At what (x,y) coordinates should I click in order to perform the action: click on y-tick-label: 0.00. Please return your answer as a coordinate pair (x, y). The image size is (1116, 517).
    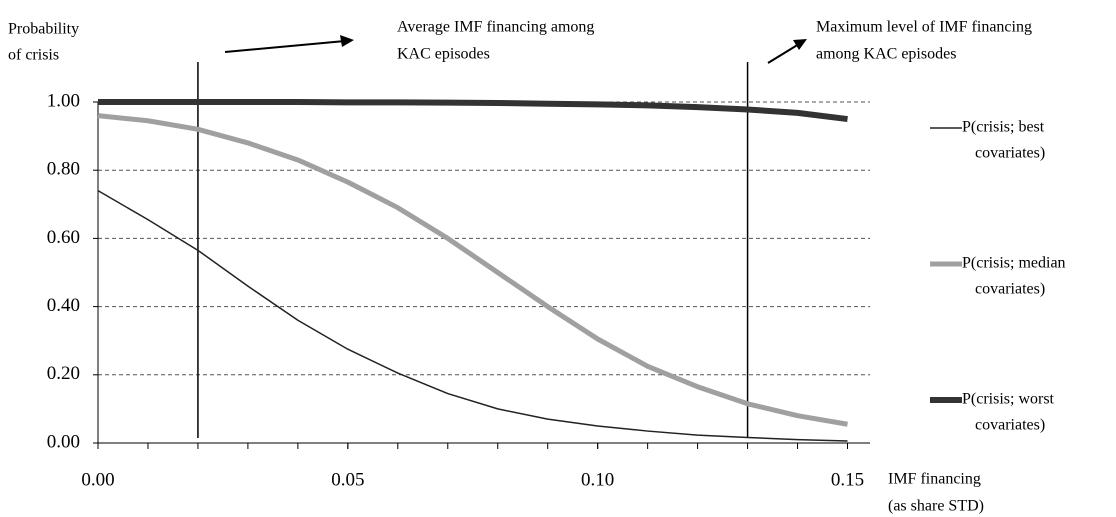
    Looking at the image, I should click on (63, 441).